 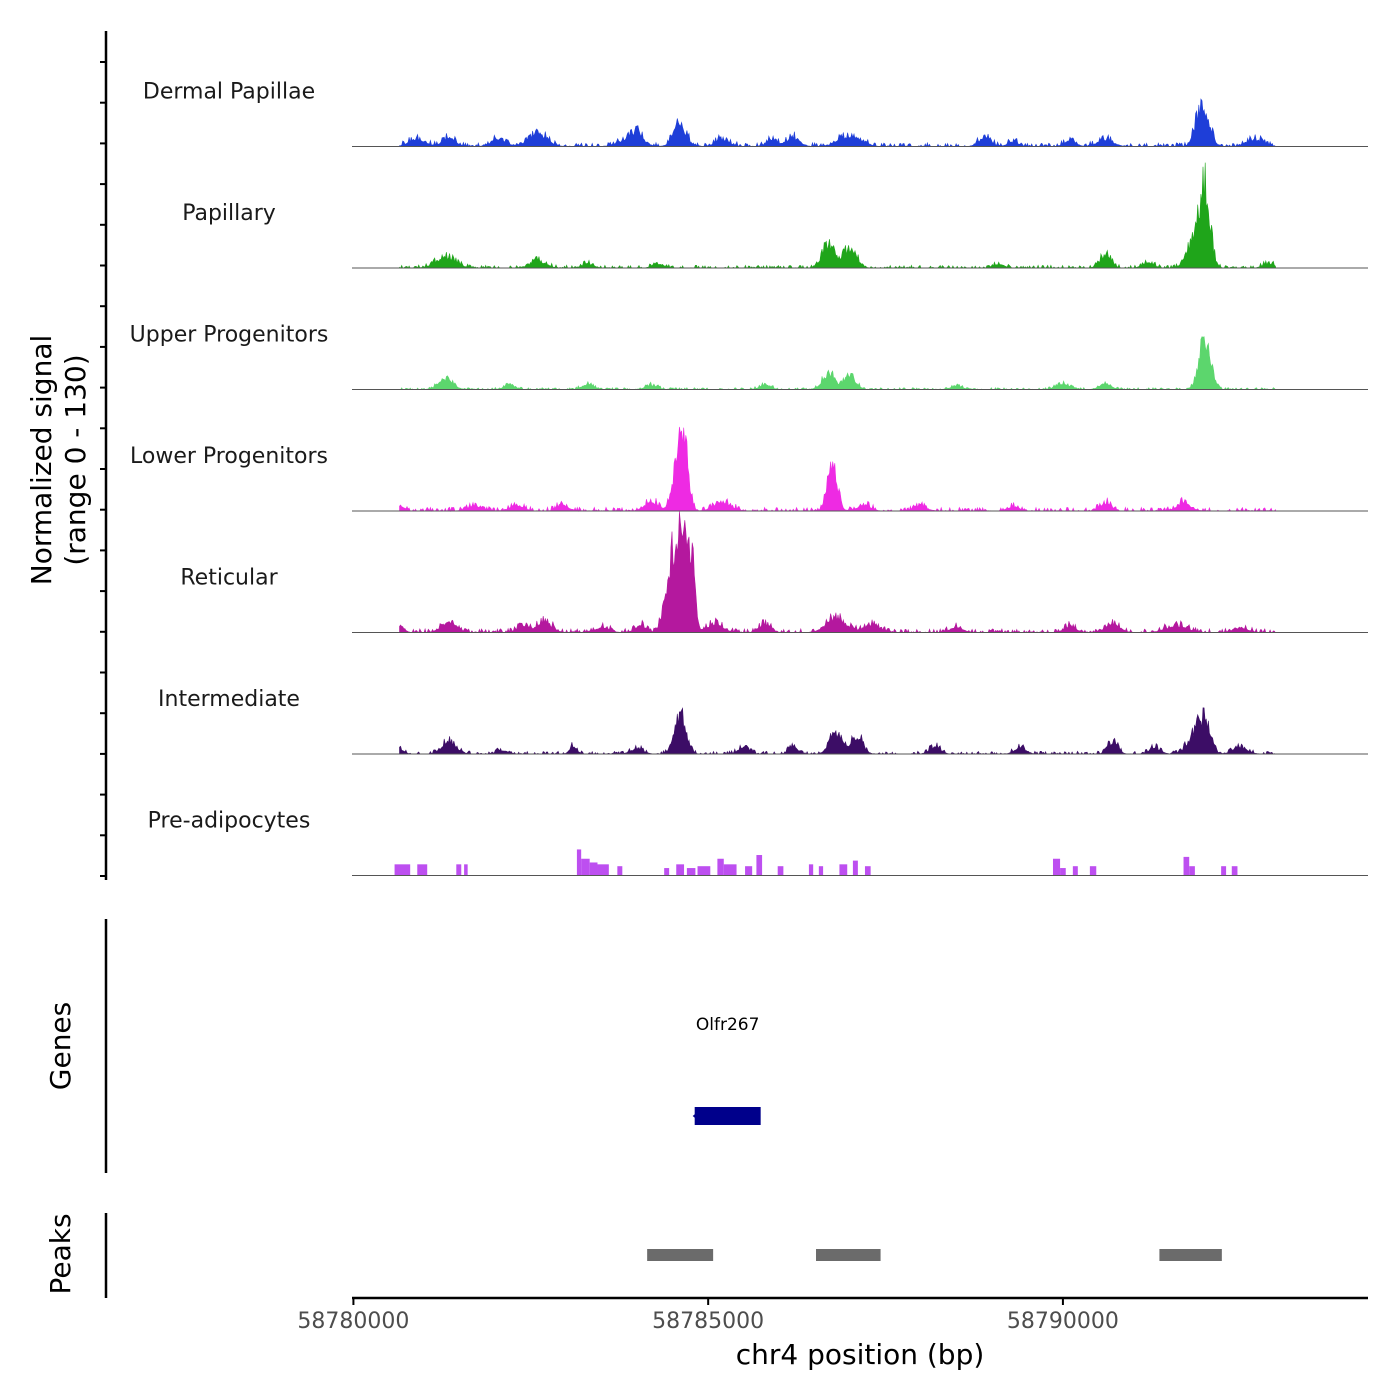 I want to click on x-tick-label: 58780000, so click(x=353, y=1321).